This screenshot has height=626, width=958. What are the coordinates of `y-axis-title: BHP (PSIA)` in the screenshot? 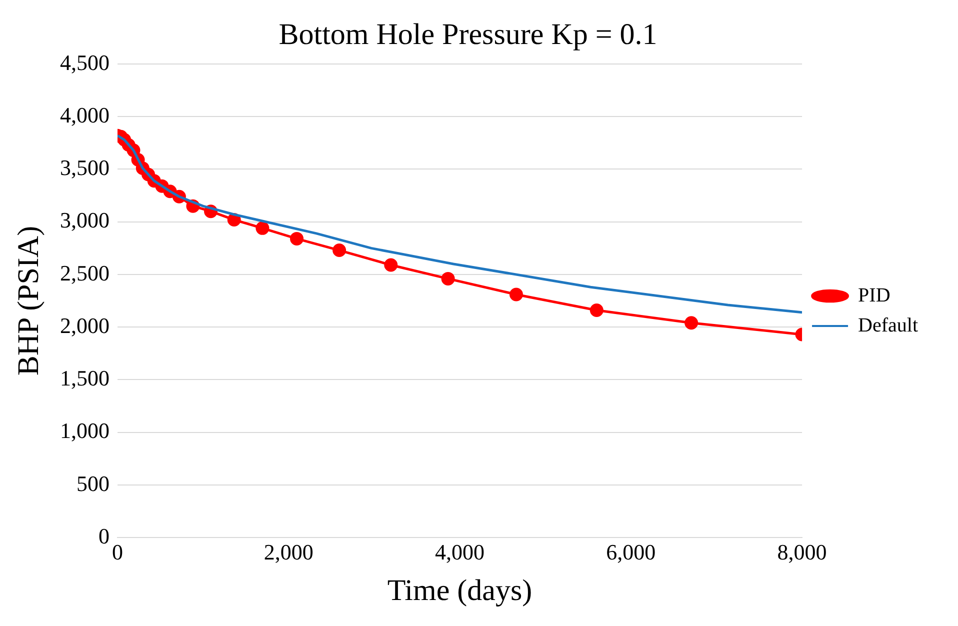 It's located at (28, 301).